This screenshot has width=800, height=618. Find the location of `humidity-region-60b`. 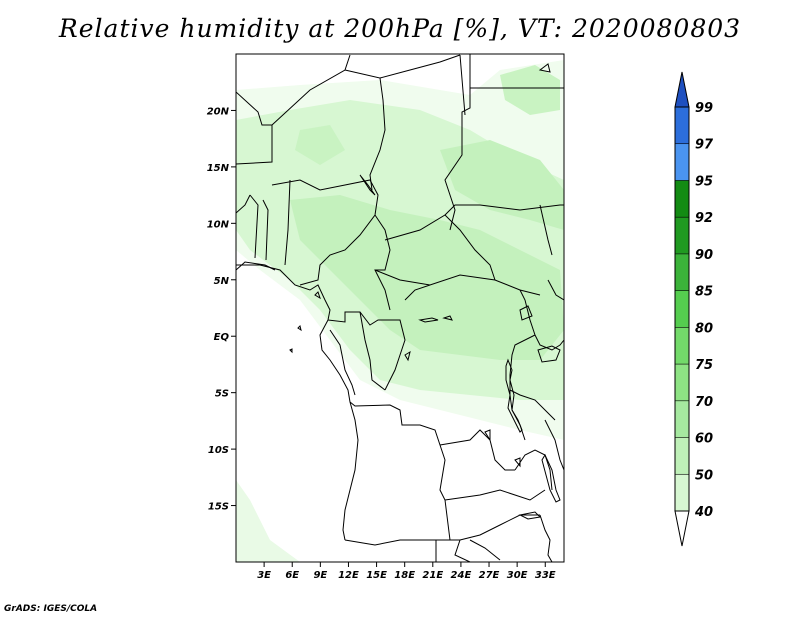

humidity-region-60b is located at coordinates (502, 185).